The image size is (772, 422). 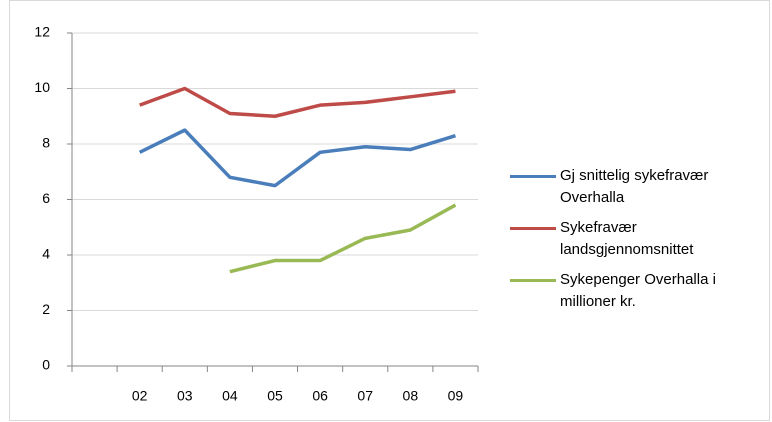 I want to click on legend-item: Sykefravær landsgjennomsnittet, so click(x=630, y=239).